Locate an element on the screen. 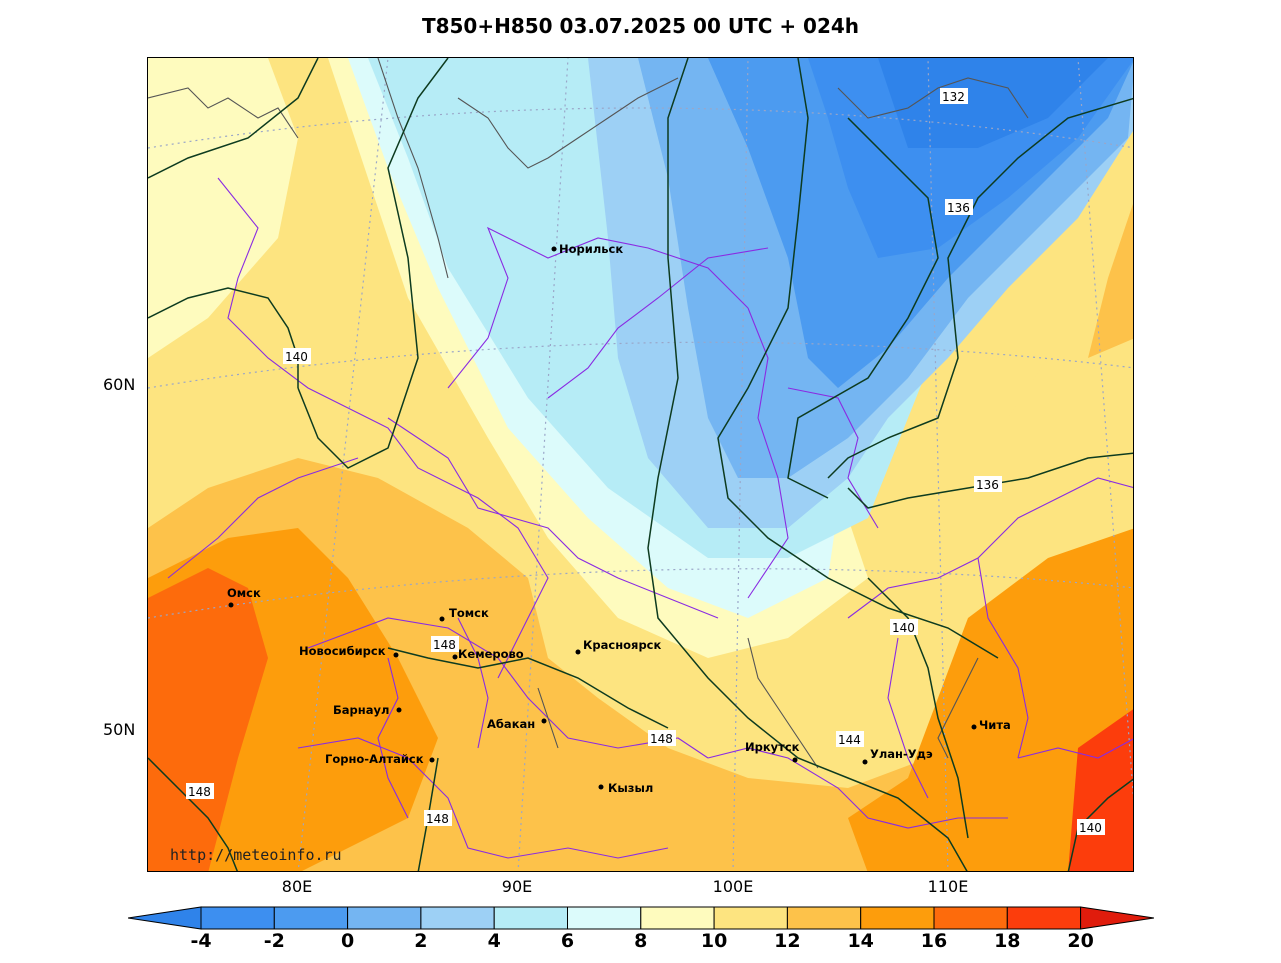  city-marker-barnaul is located at coordinates (399, 710).